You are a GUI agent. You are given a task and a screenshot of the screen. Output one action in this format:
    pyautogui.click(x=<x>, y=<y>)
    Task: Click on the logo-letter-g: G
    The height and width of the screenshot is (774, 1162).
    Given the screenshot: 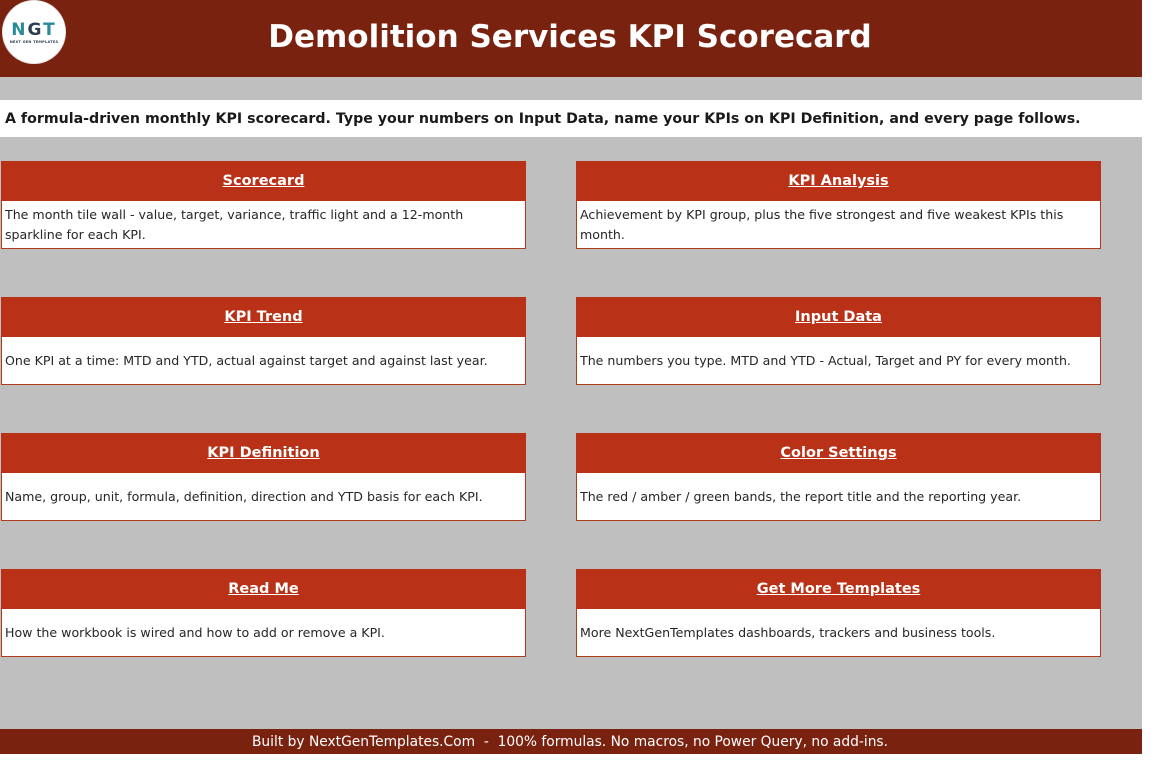 What is the action you would take?
    pyautogui.click(x=35, y=29)
    